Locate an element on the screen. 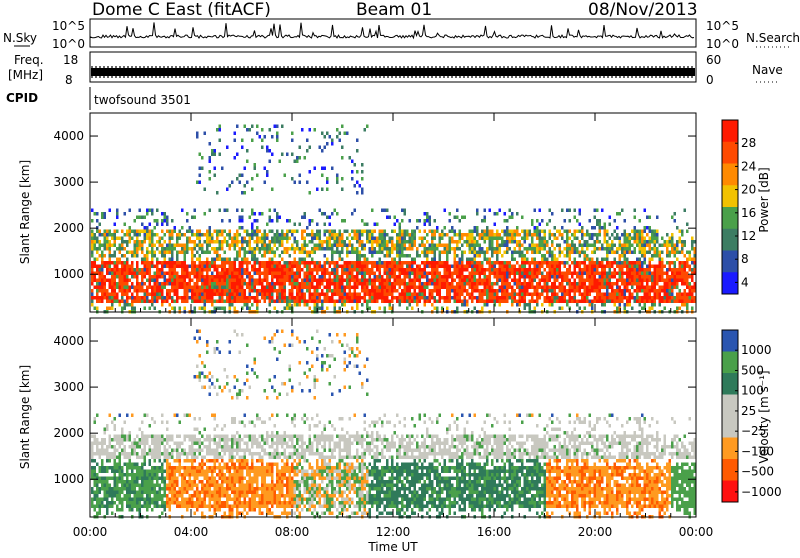  freq-label-line1: Freq. is located at coordinates (29, 60).